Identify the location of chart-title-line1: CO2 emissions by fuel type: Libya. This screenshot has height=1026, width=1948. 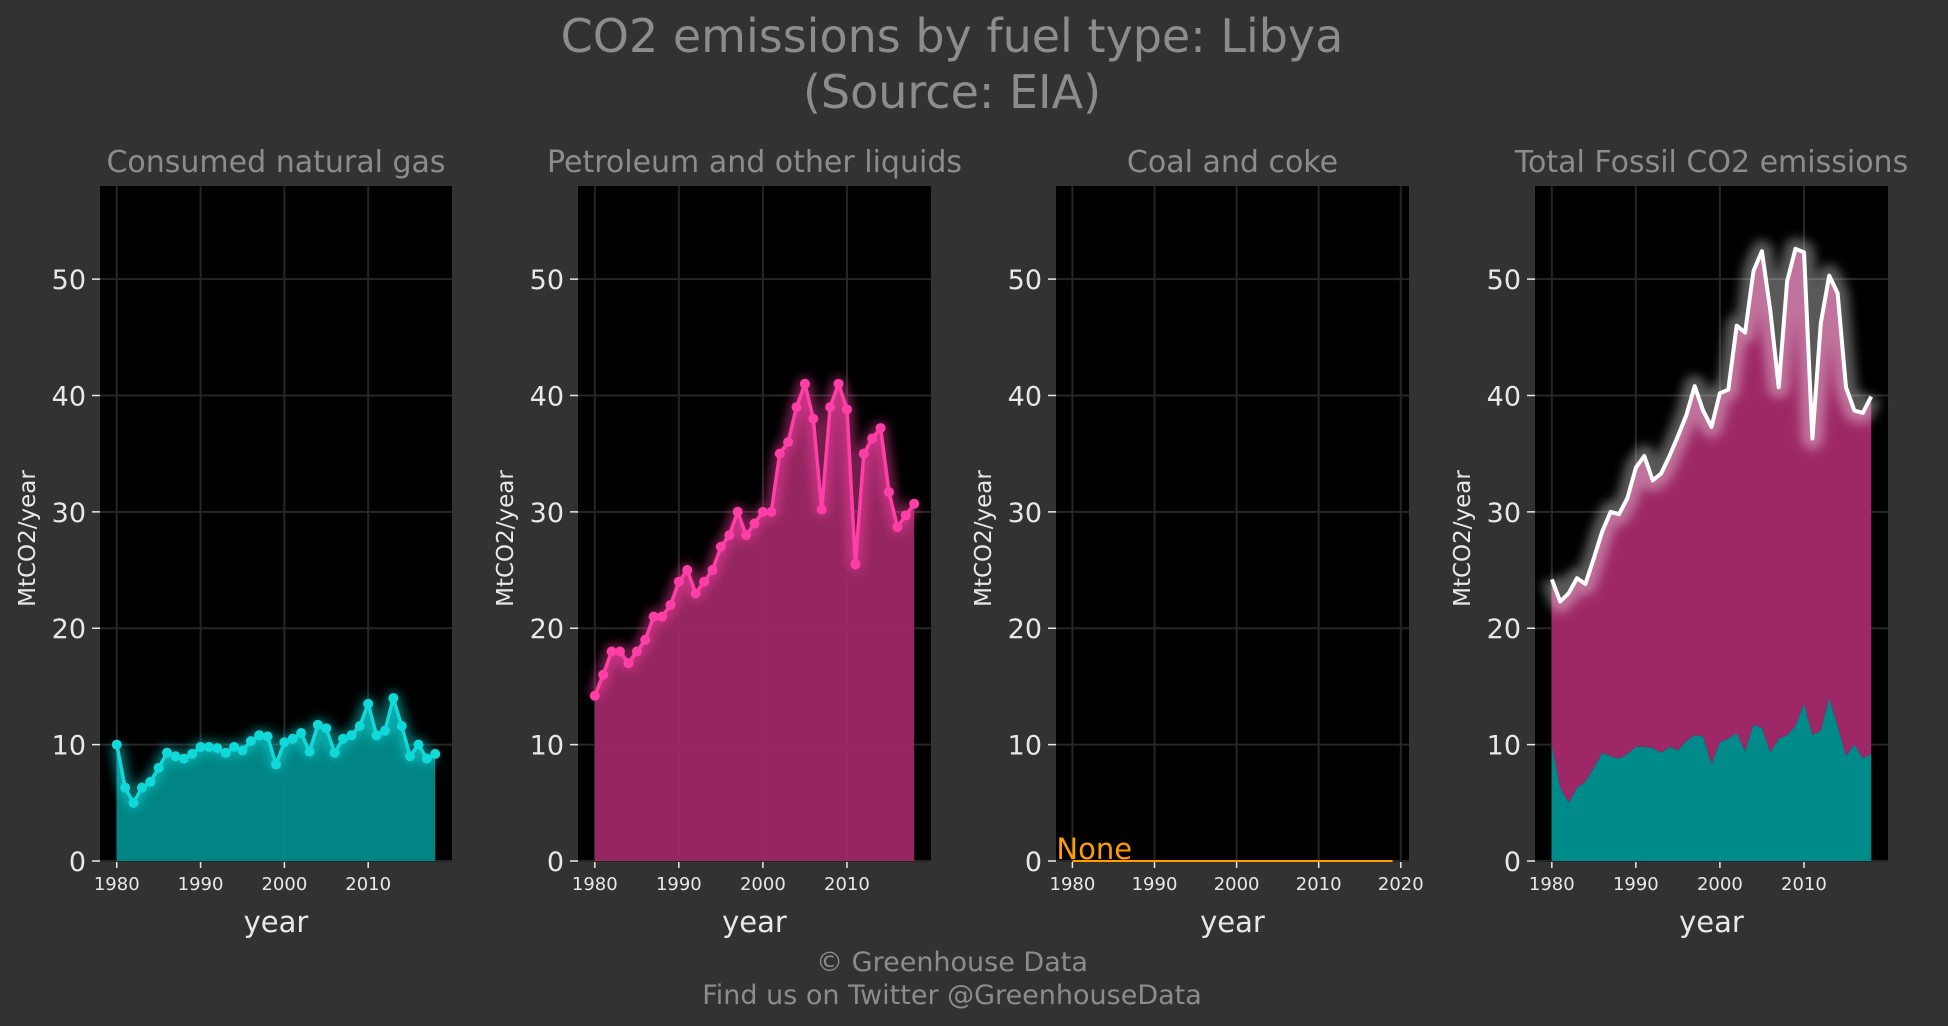
(952, 36).